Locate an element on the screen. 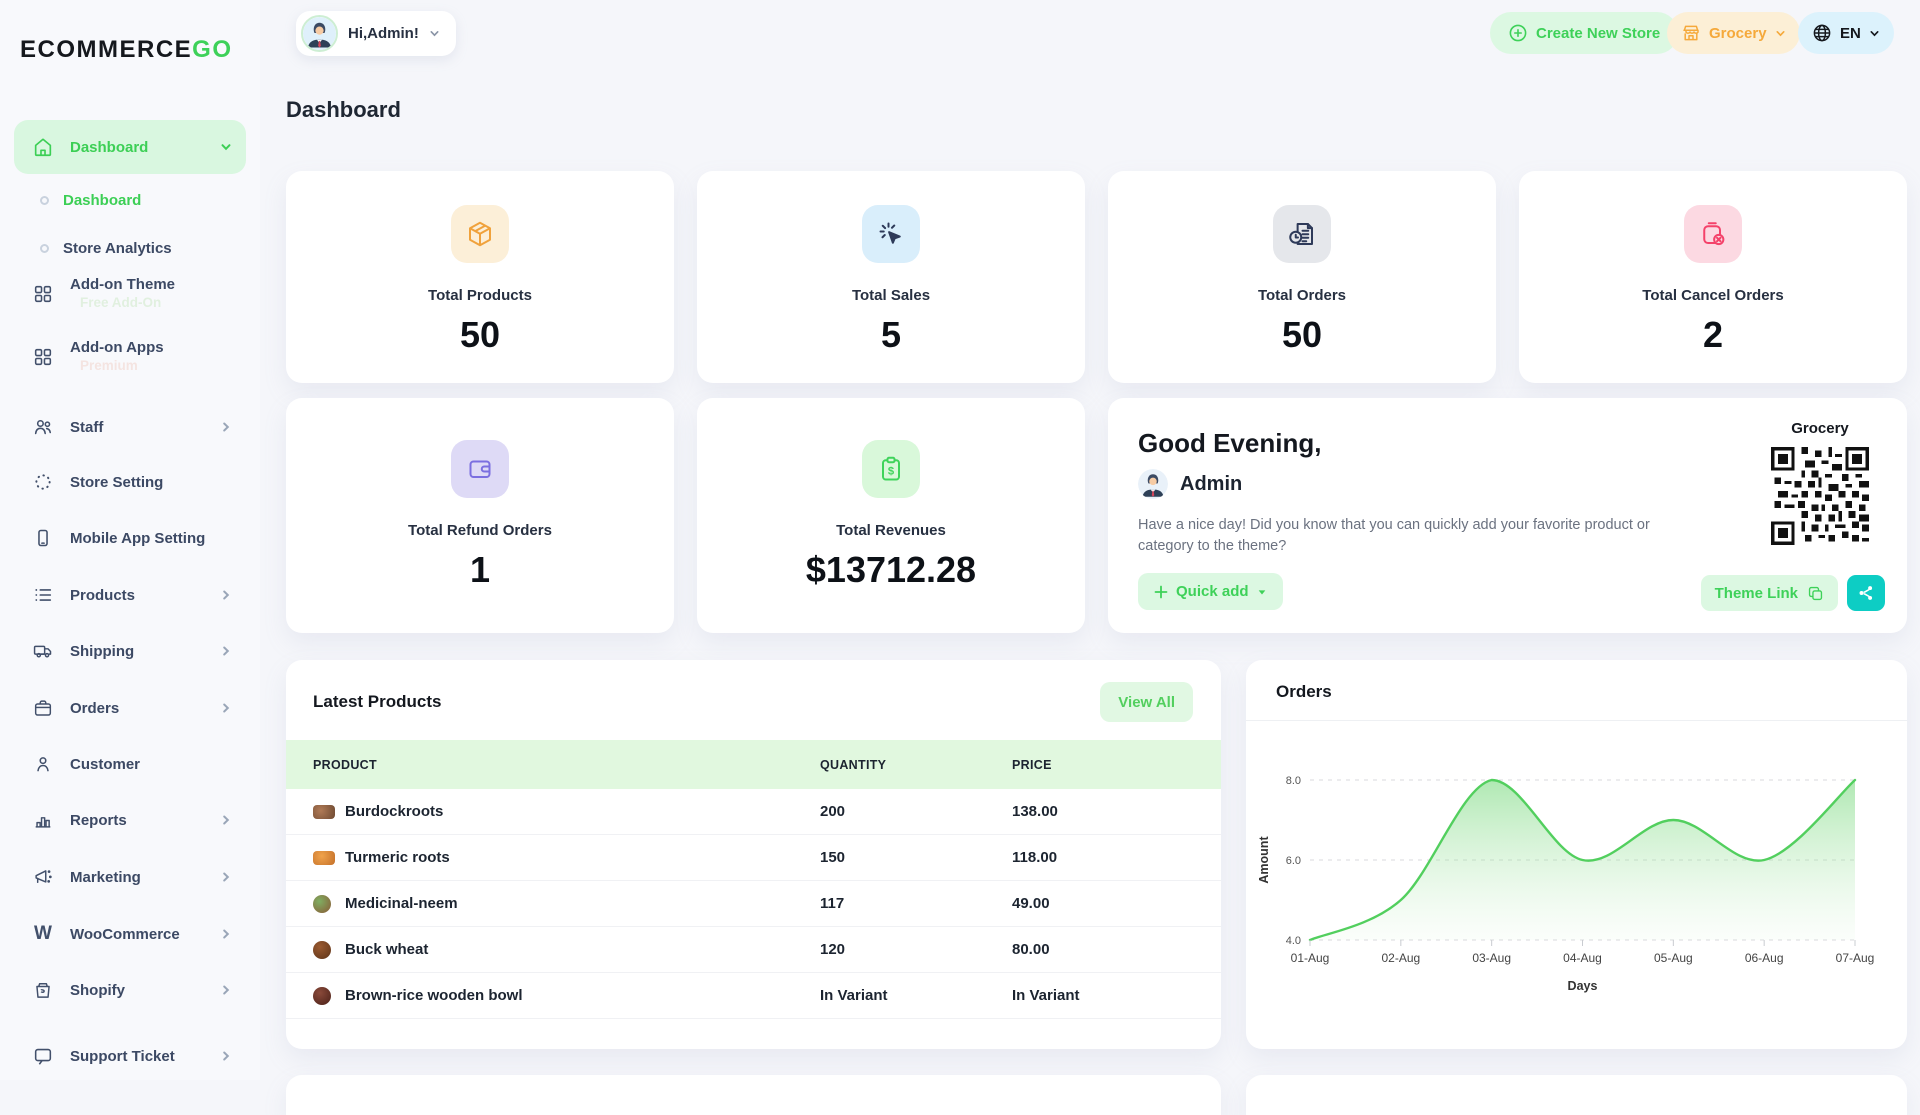 This screenshot has height=1115, width=1920. sidebar-item-addon-theme: Add-on Theme Free Add-On is located at coordinates (130, 294).